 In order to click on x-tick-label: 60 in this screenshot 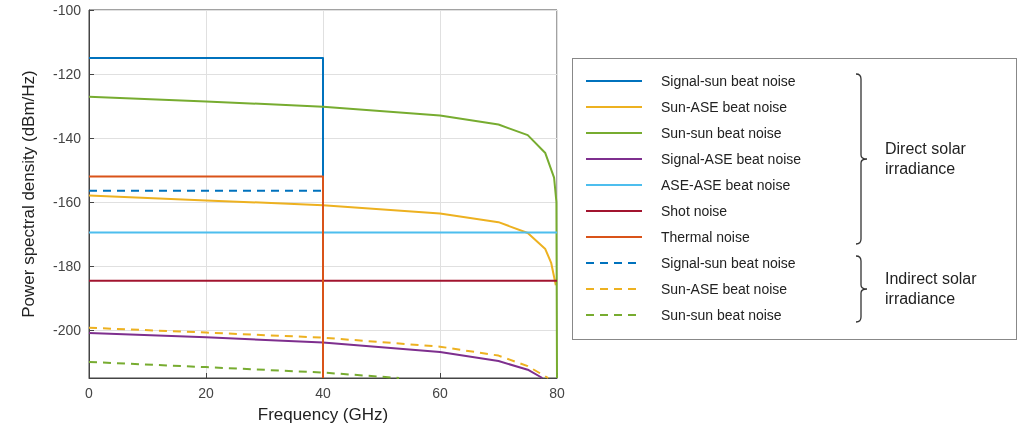, I will do `click(440, 393)`.